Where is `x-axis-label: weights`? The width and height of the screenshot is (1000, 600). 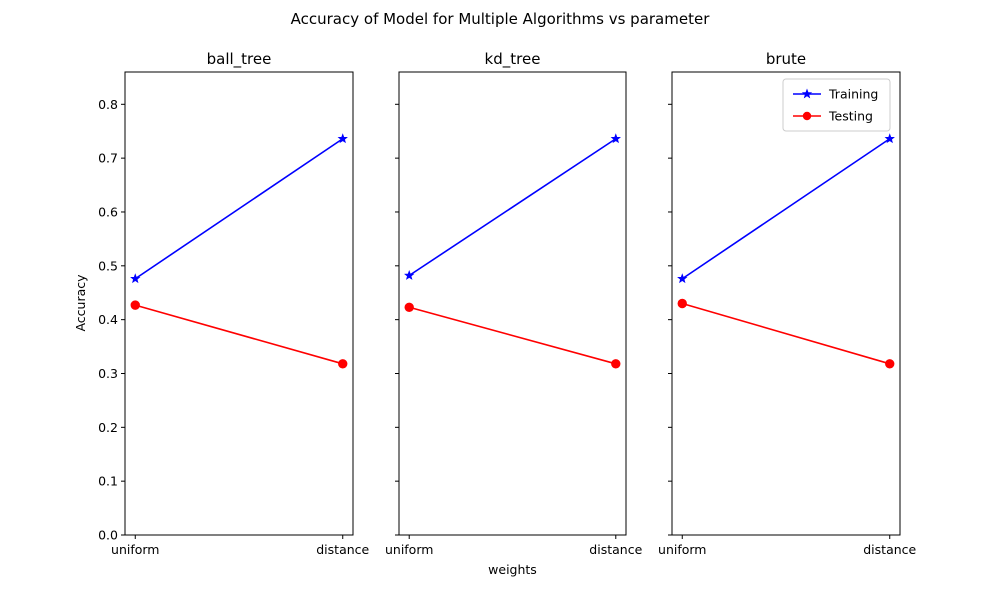
x-axis-label: weights is located at coordinates (512, 569).